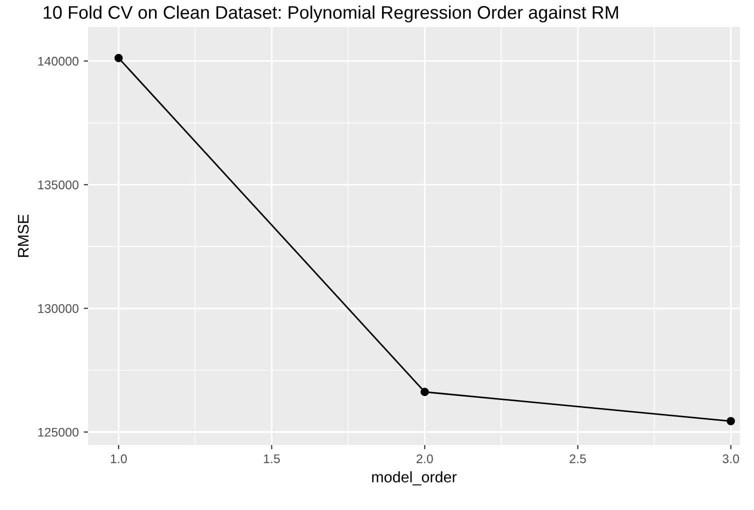 The image size is (754, 510). What do you see at coordinates (58, 185) in the screenshot?
I see `y-tick-label: 135000` at bounding box center [58, 185].